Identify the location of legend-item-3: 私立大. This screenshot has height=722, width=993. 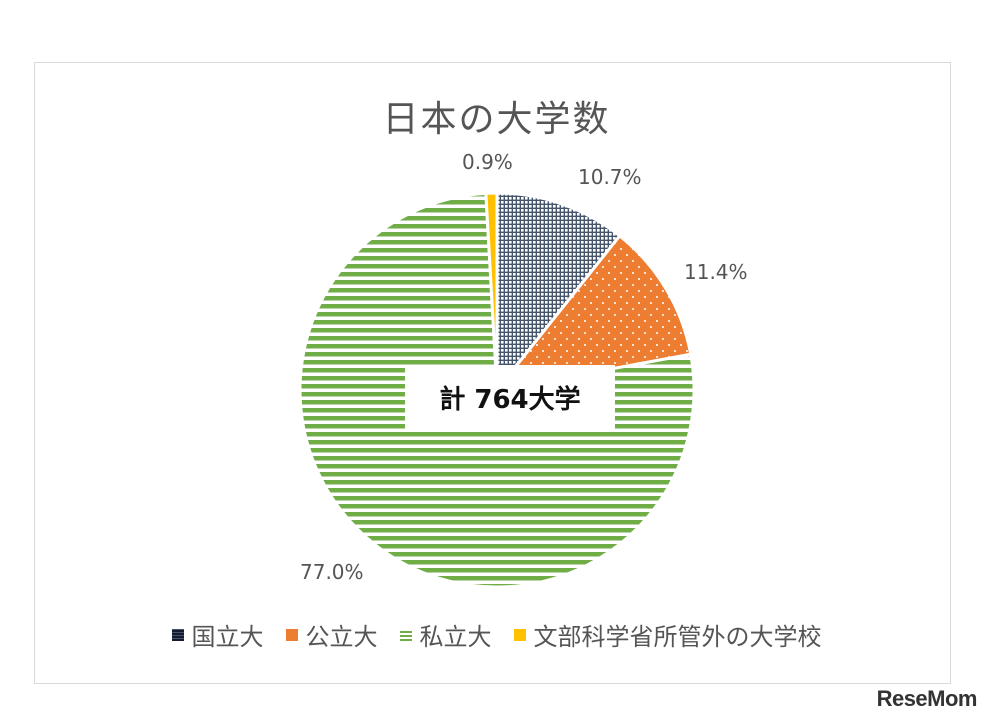
(445, 634).